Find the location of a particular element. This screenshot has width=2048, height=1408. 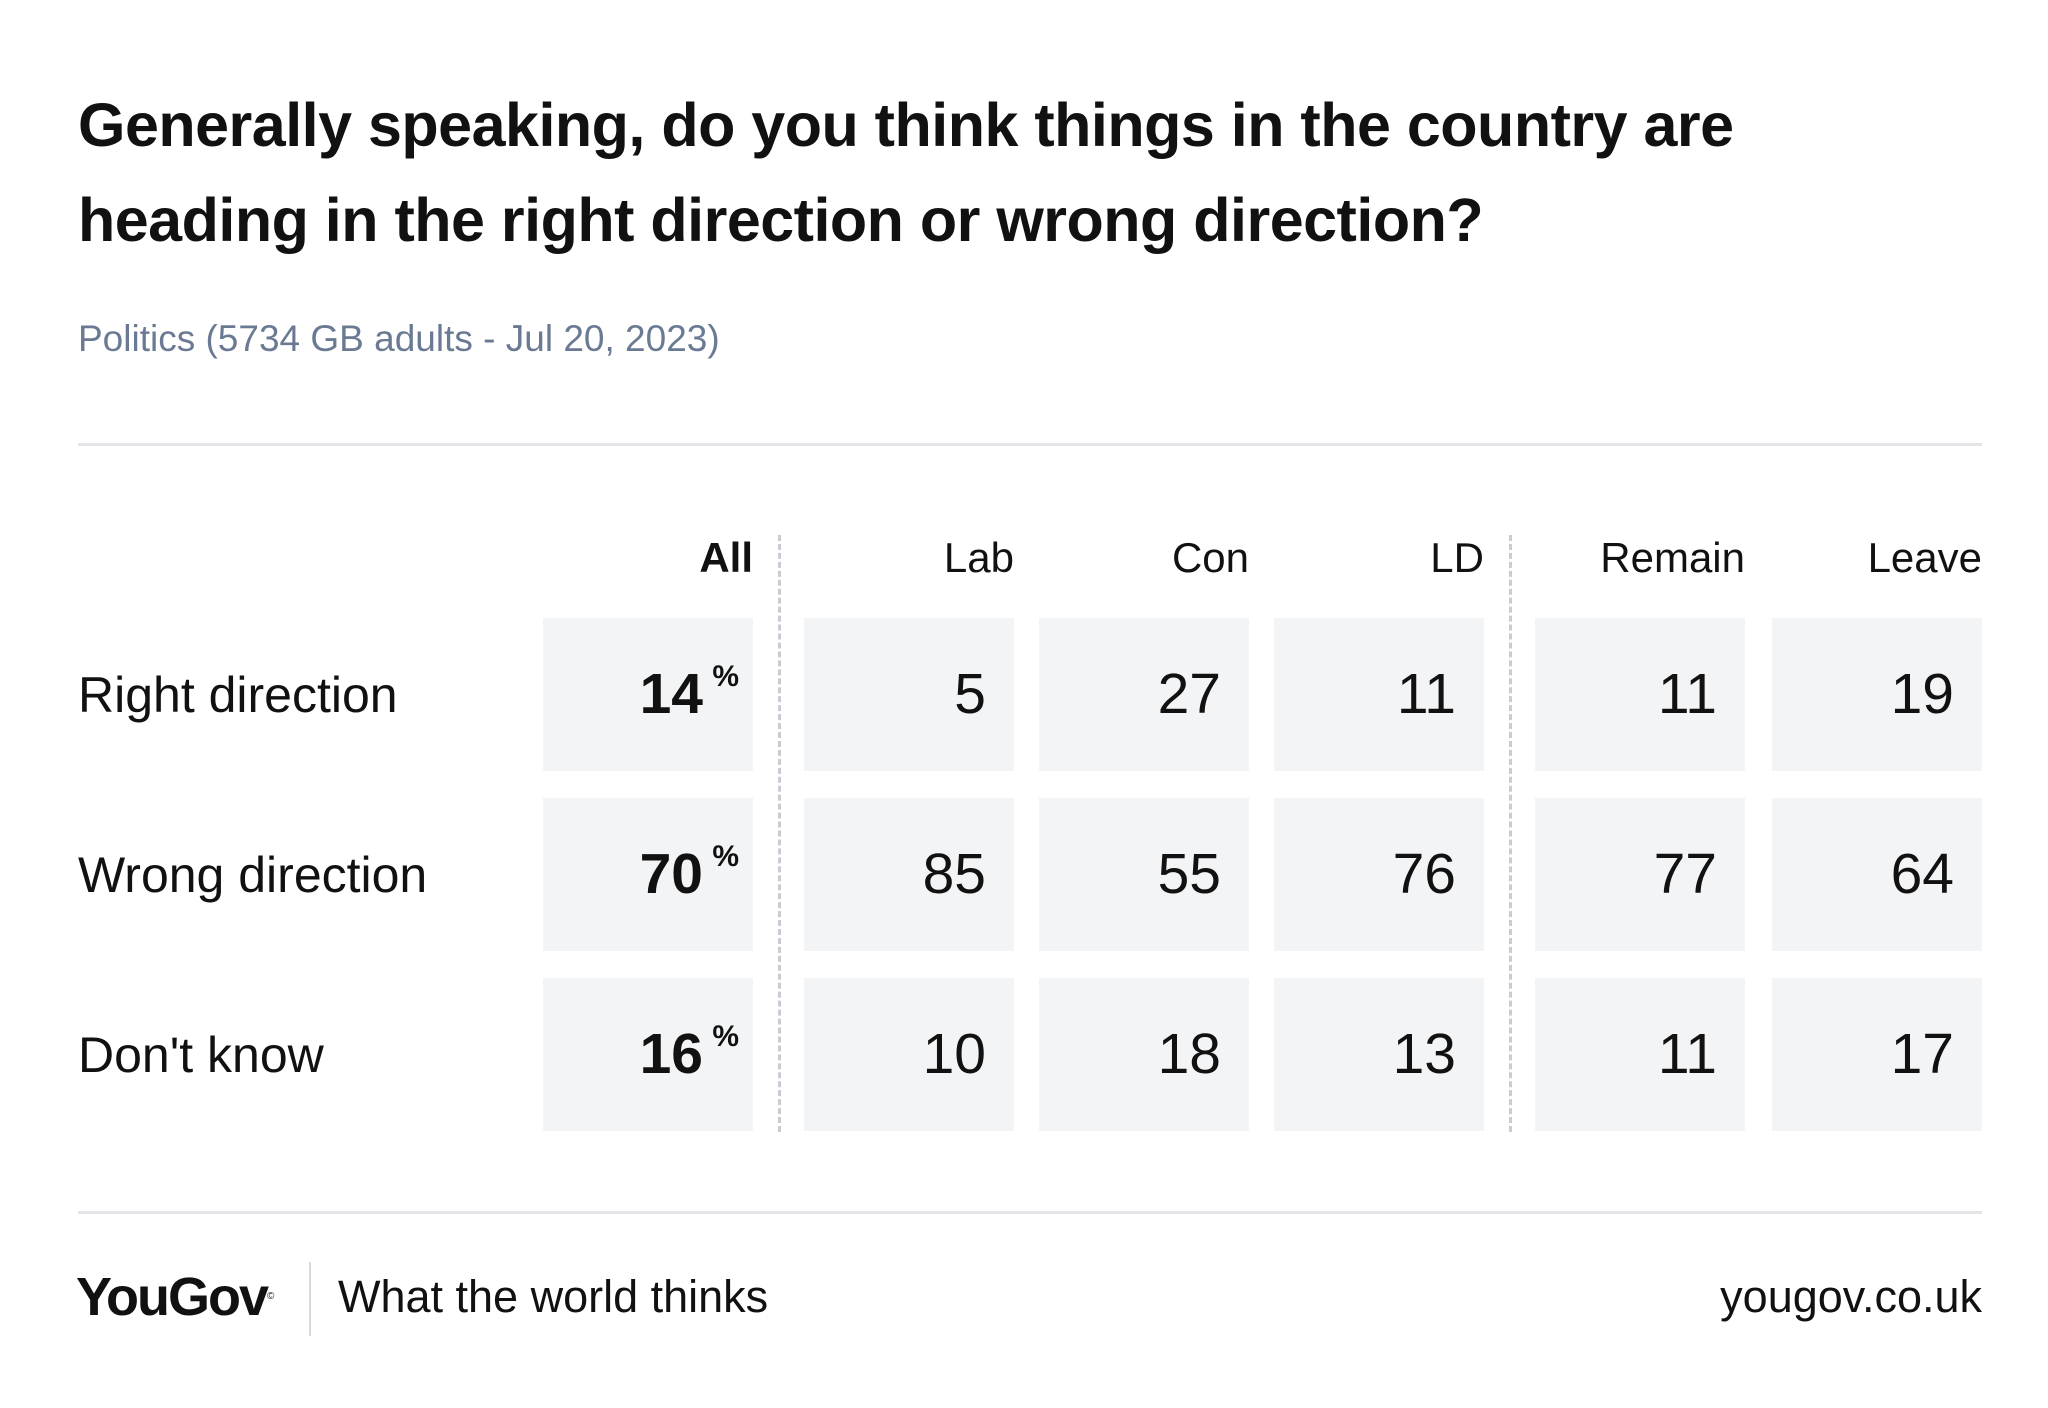

column-header-ld: LD is located at coordinates (1457, 557).